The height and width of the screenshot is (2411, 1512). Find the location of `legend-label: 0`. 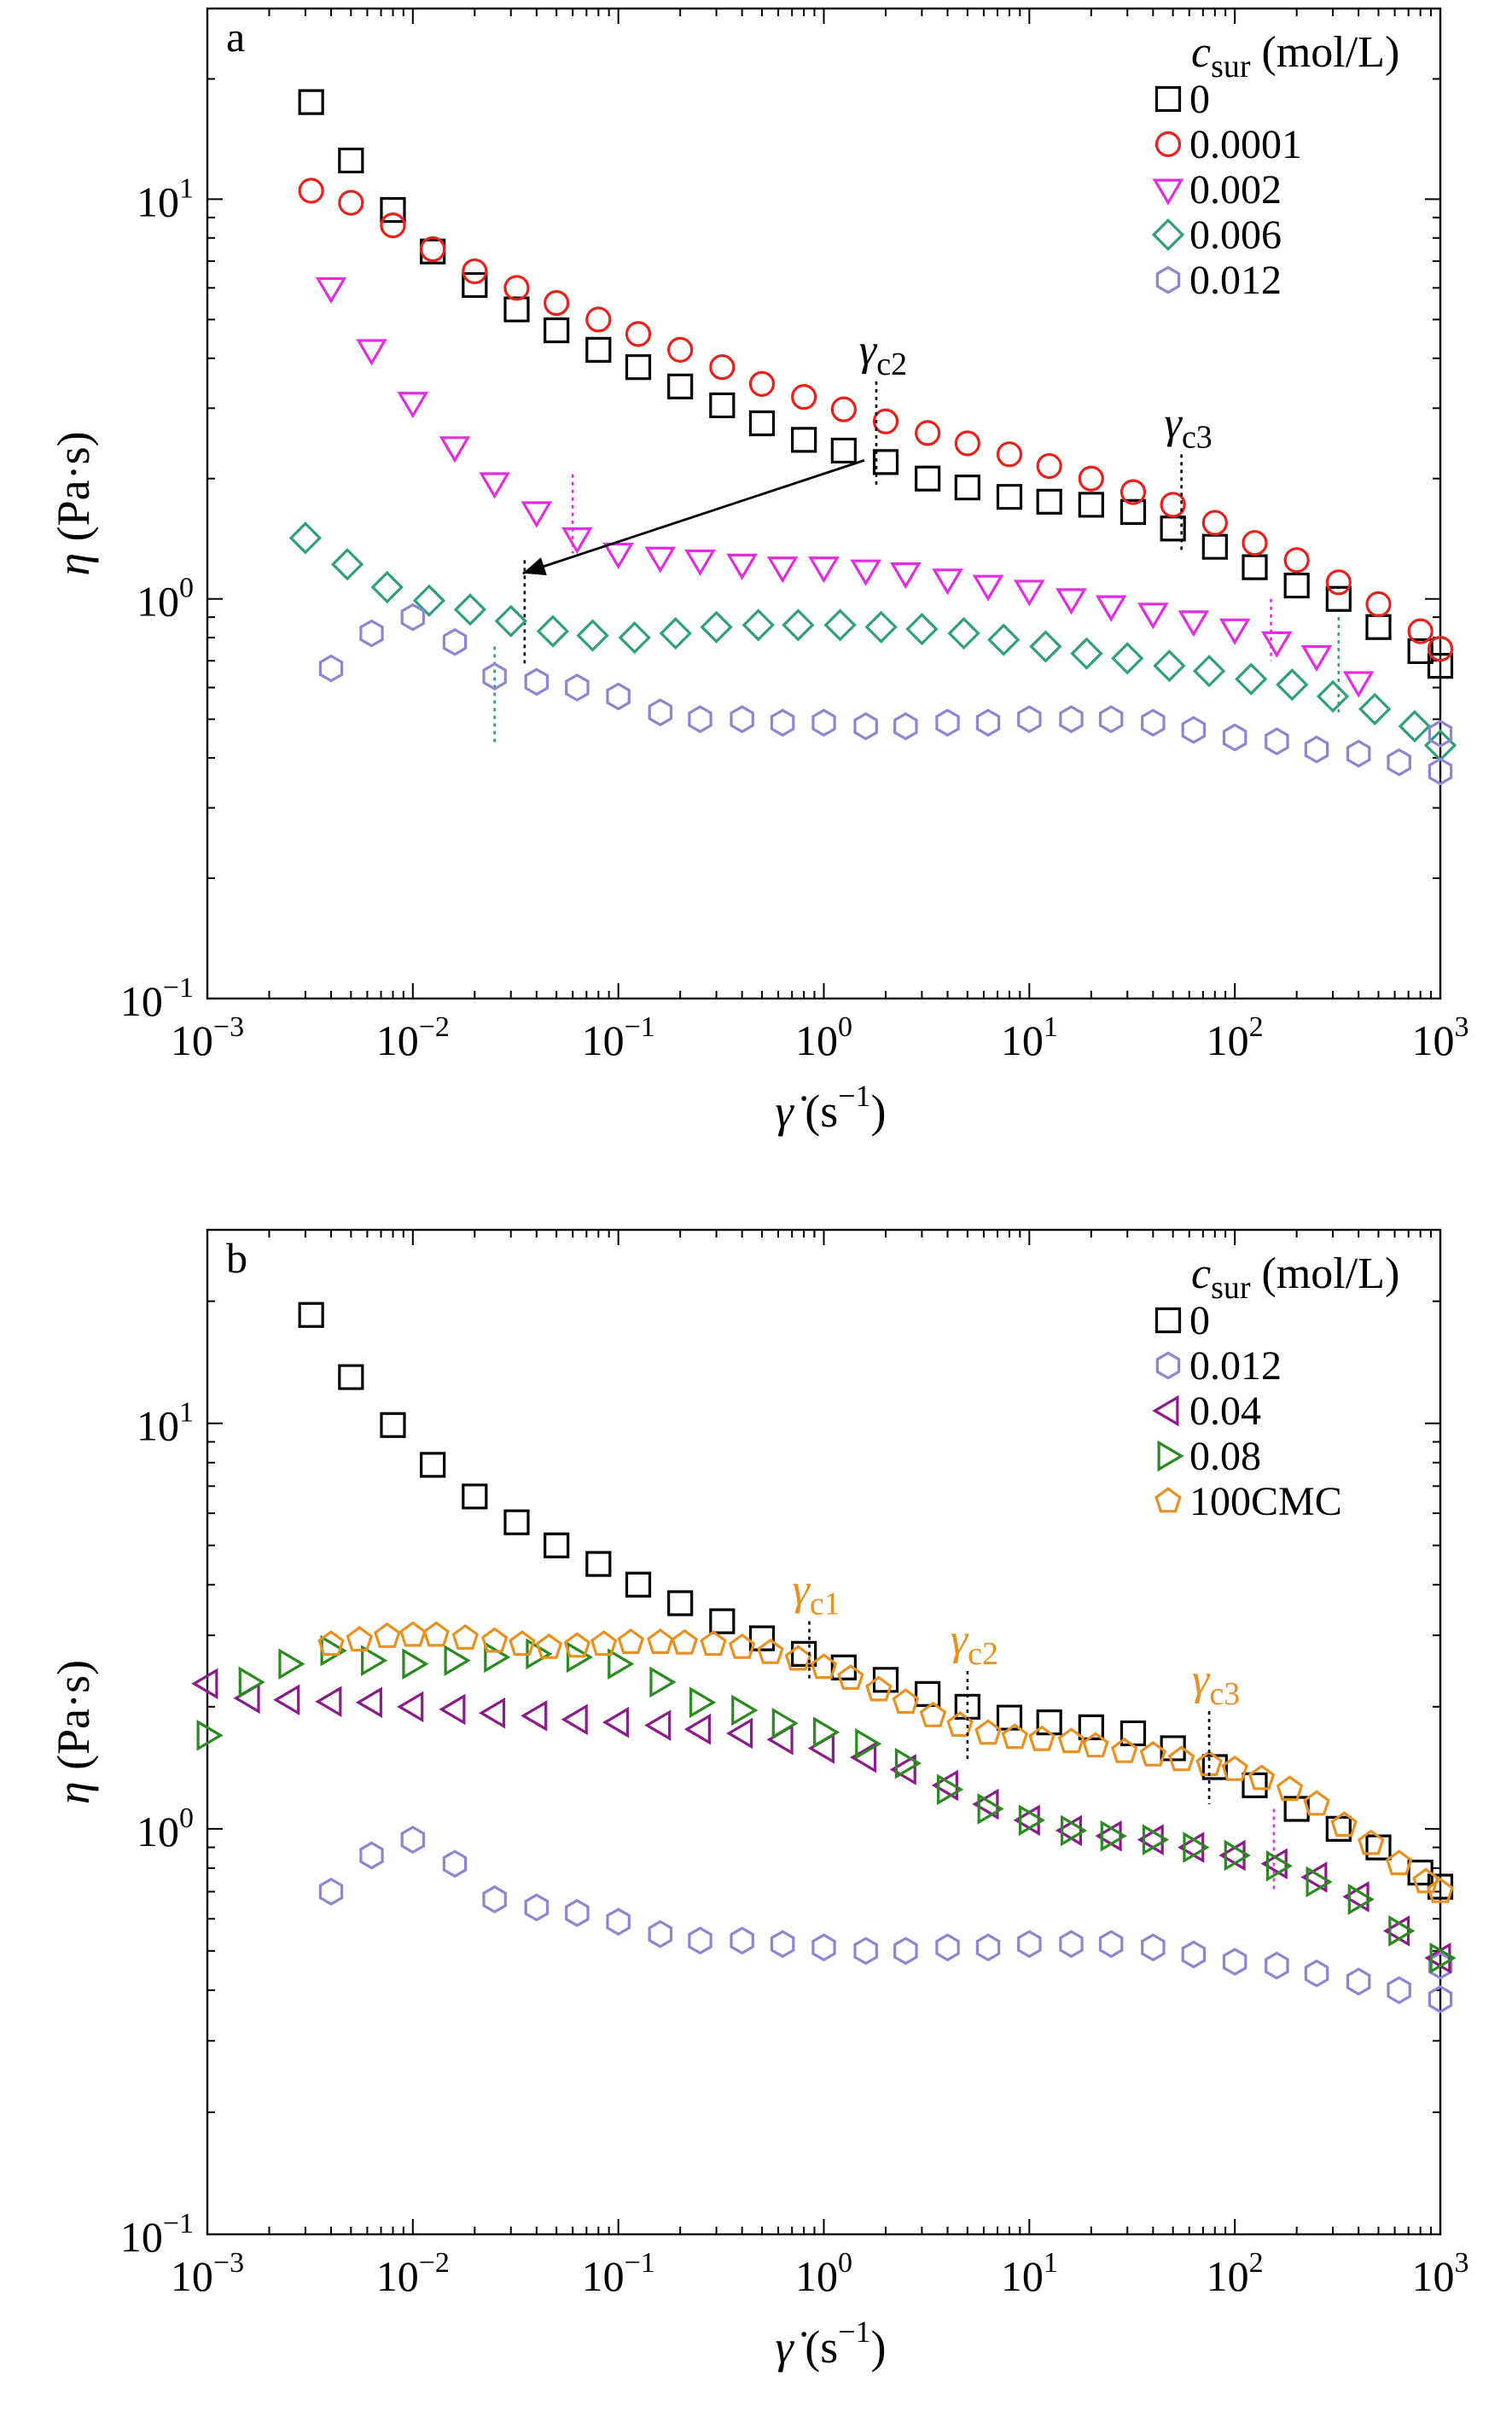

legend-label: 0 is located at coordinates (1199, 1320).